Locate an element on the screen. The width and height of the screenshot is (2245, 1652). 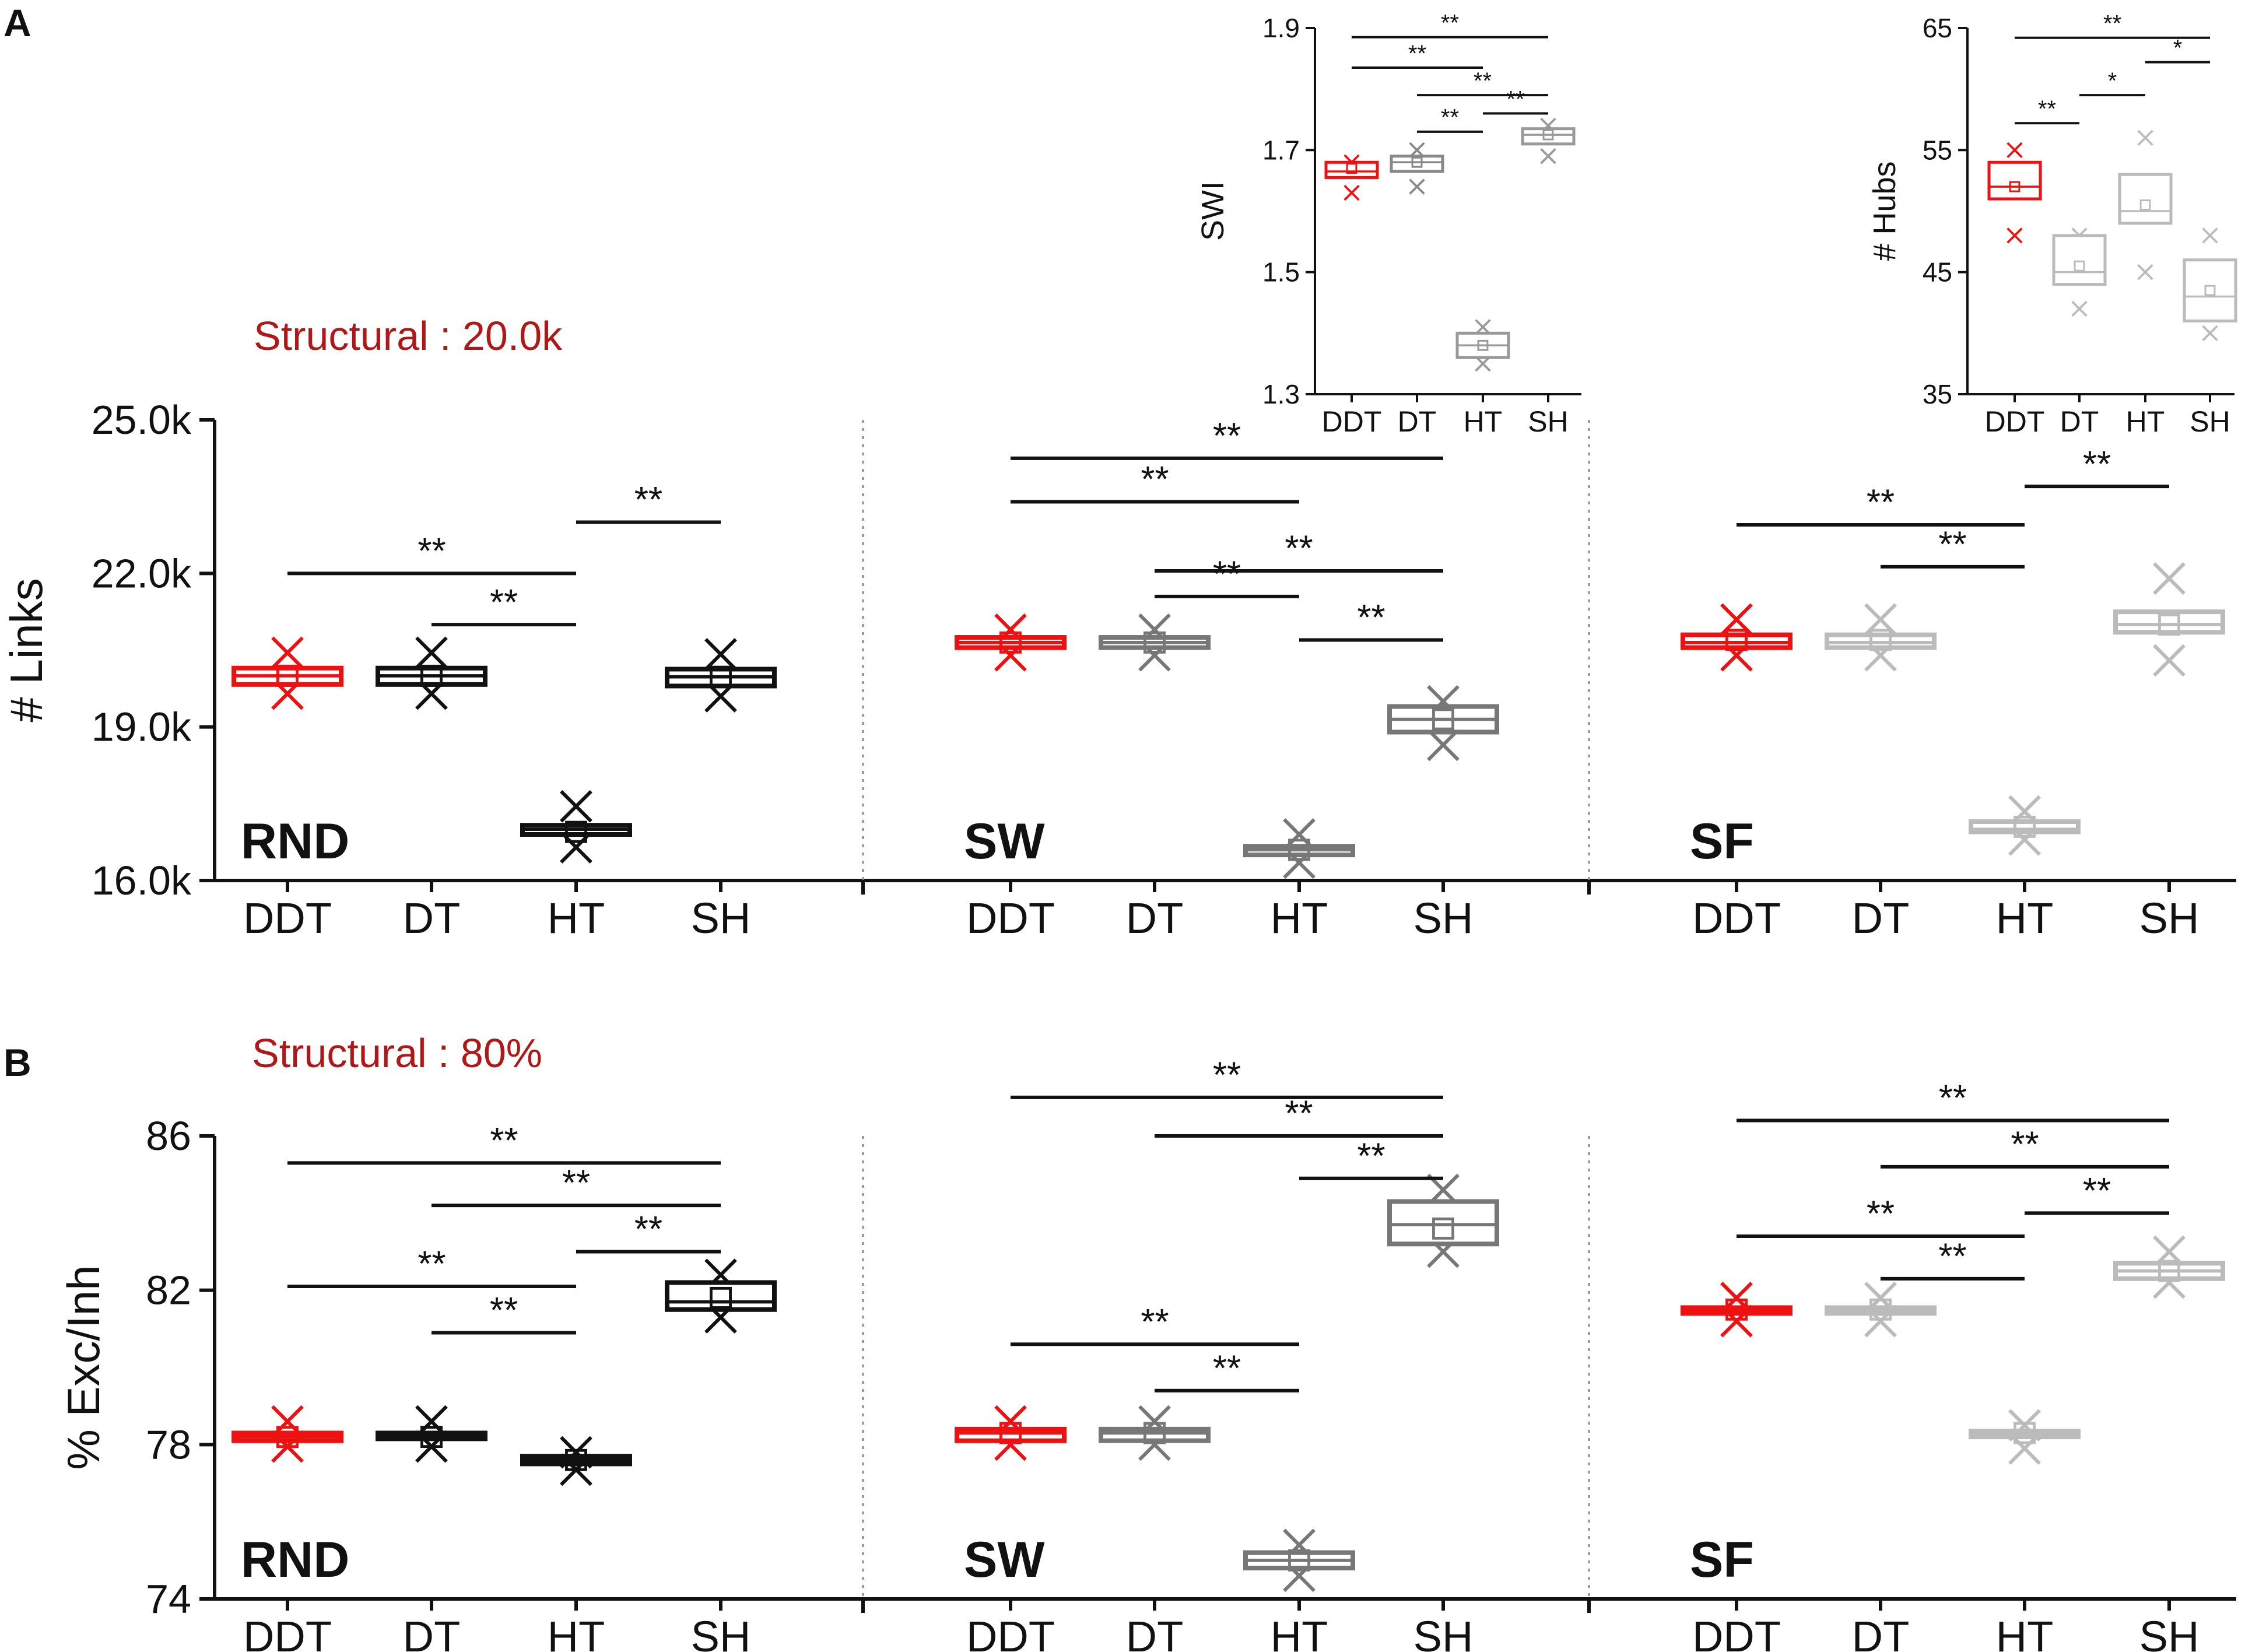
swi-sh-mean is located at coordinates (1548, 135).